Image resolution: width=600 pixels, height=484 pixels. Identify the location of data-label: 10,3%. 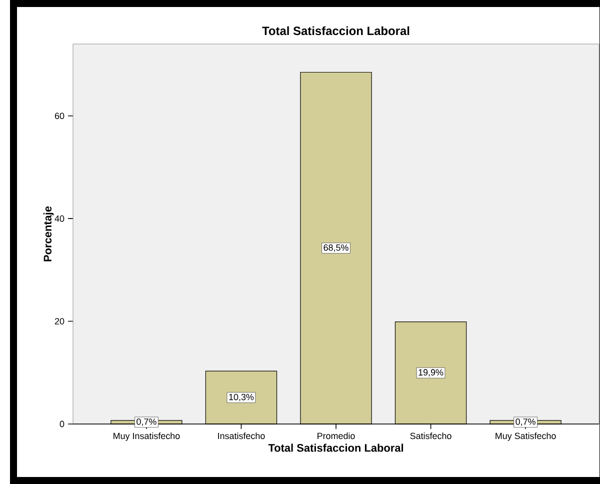
(241, 398).